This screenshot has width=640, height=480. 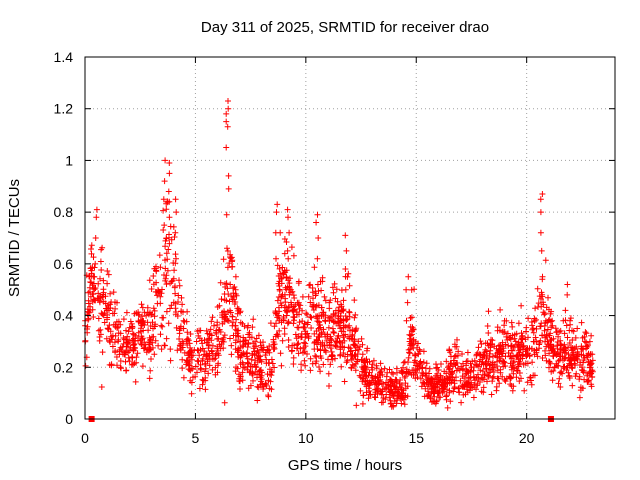 What do you see at coordinates (308, 438) in the screenshot?
I see `x-tick-labels: 0 5 10 15 20` at bounding box center [308, 438].